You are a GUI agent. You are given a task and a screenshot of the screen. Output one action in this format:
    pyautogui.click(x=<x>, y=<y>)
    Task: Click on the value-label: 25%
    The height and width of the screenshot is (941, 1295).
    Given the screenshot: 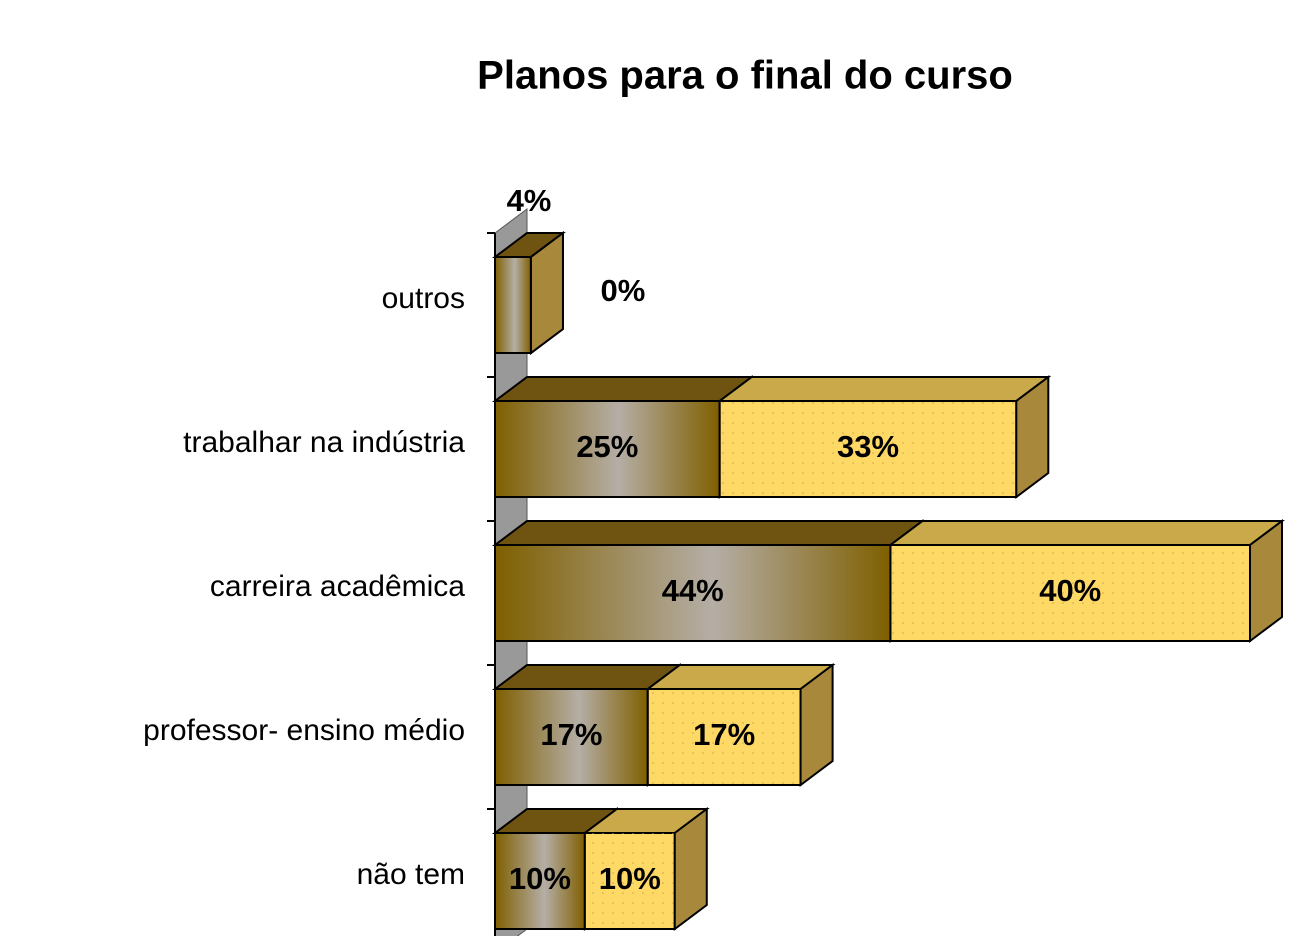 What is the action you would take?
    pyautogui.click(x=607, y=446)
    